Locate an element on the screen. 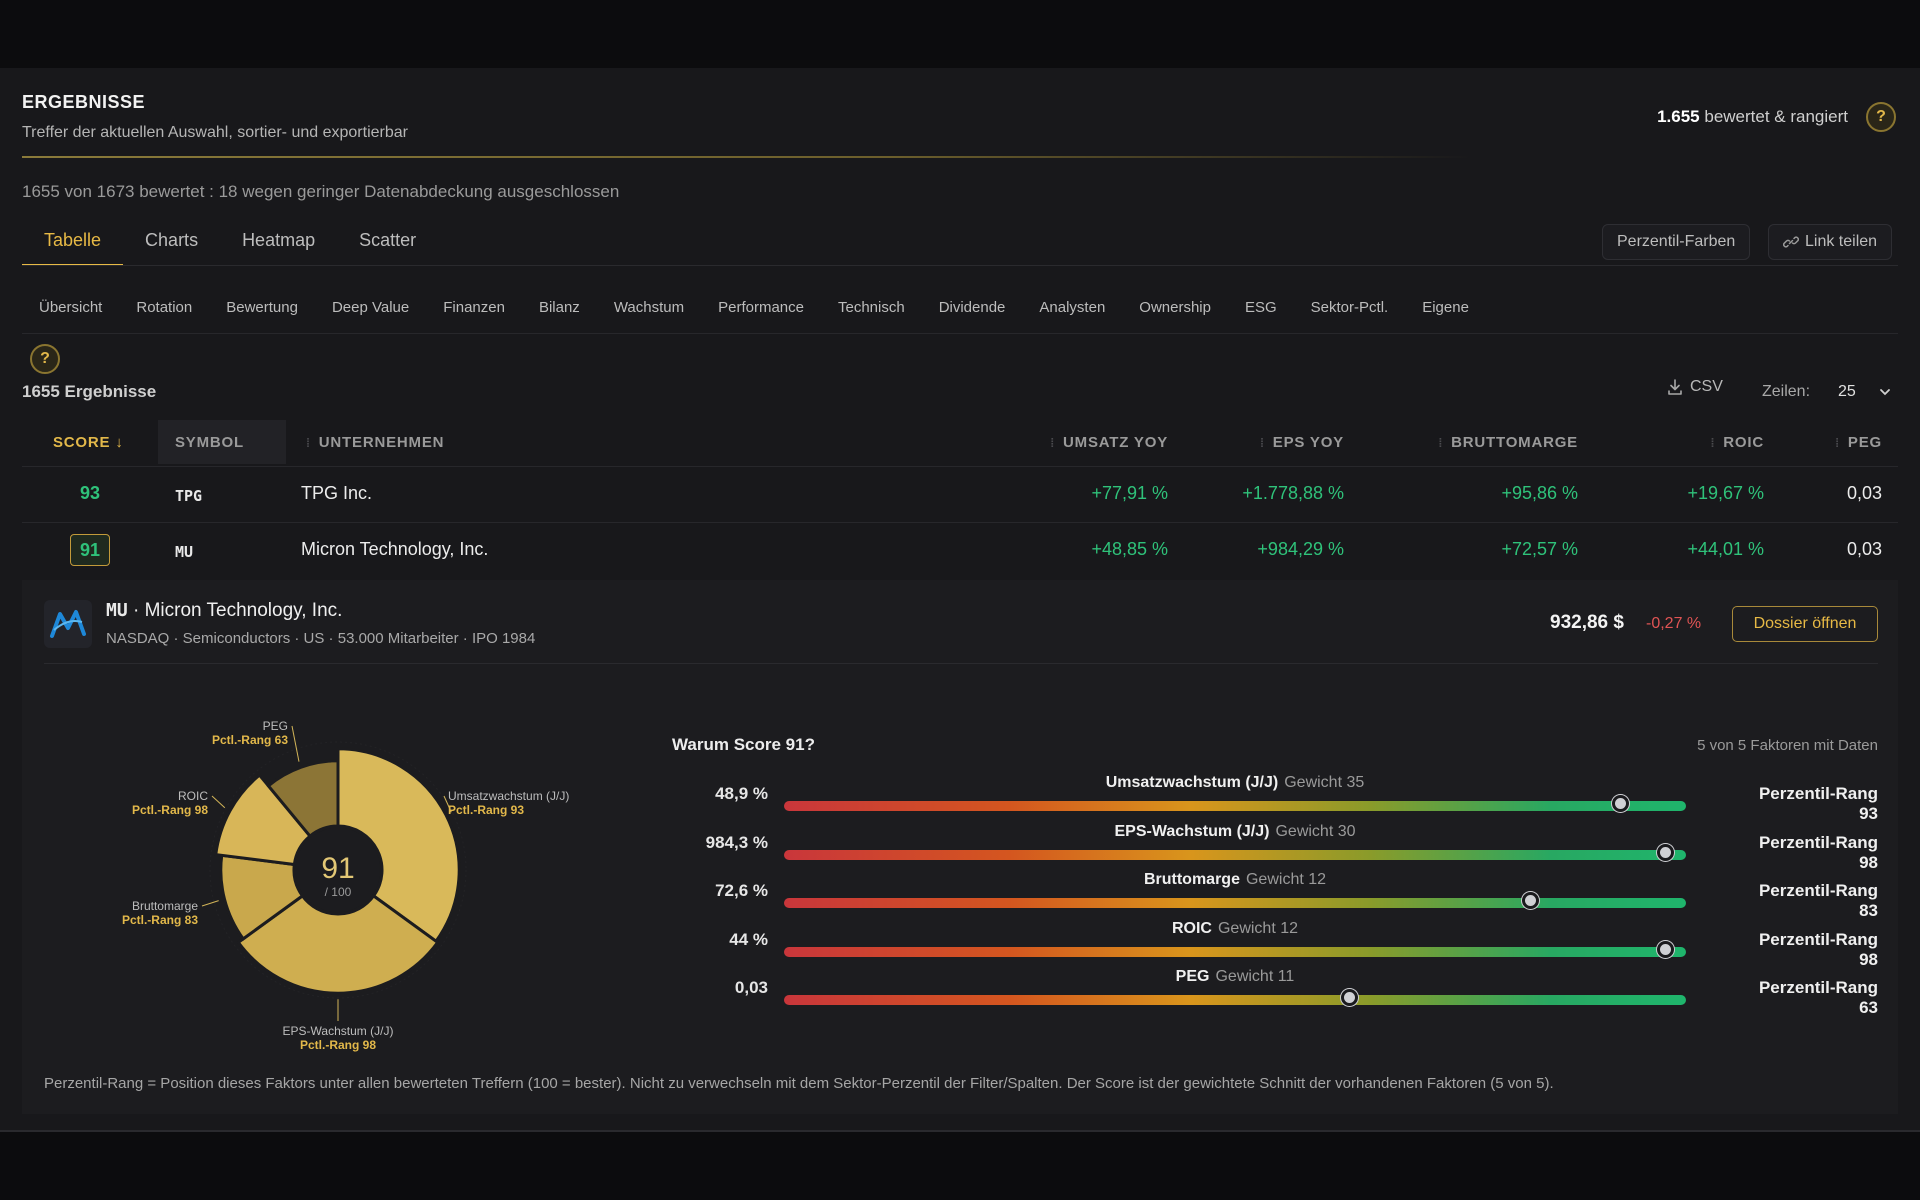  symbol-cell: MU is located at coordinates (184, 552).